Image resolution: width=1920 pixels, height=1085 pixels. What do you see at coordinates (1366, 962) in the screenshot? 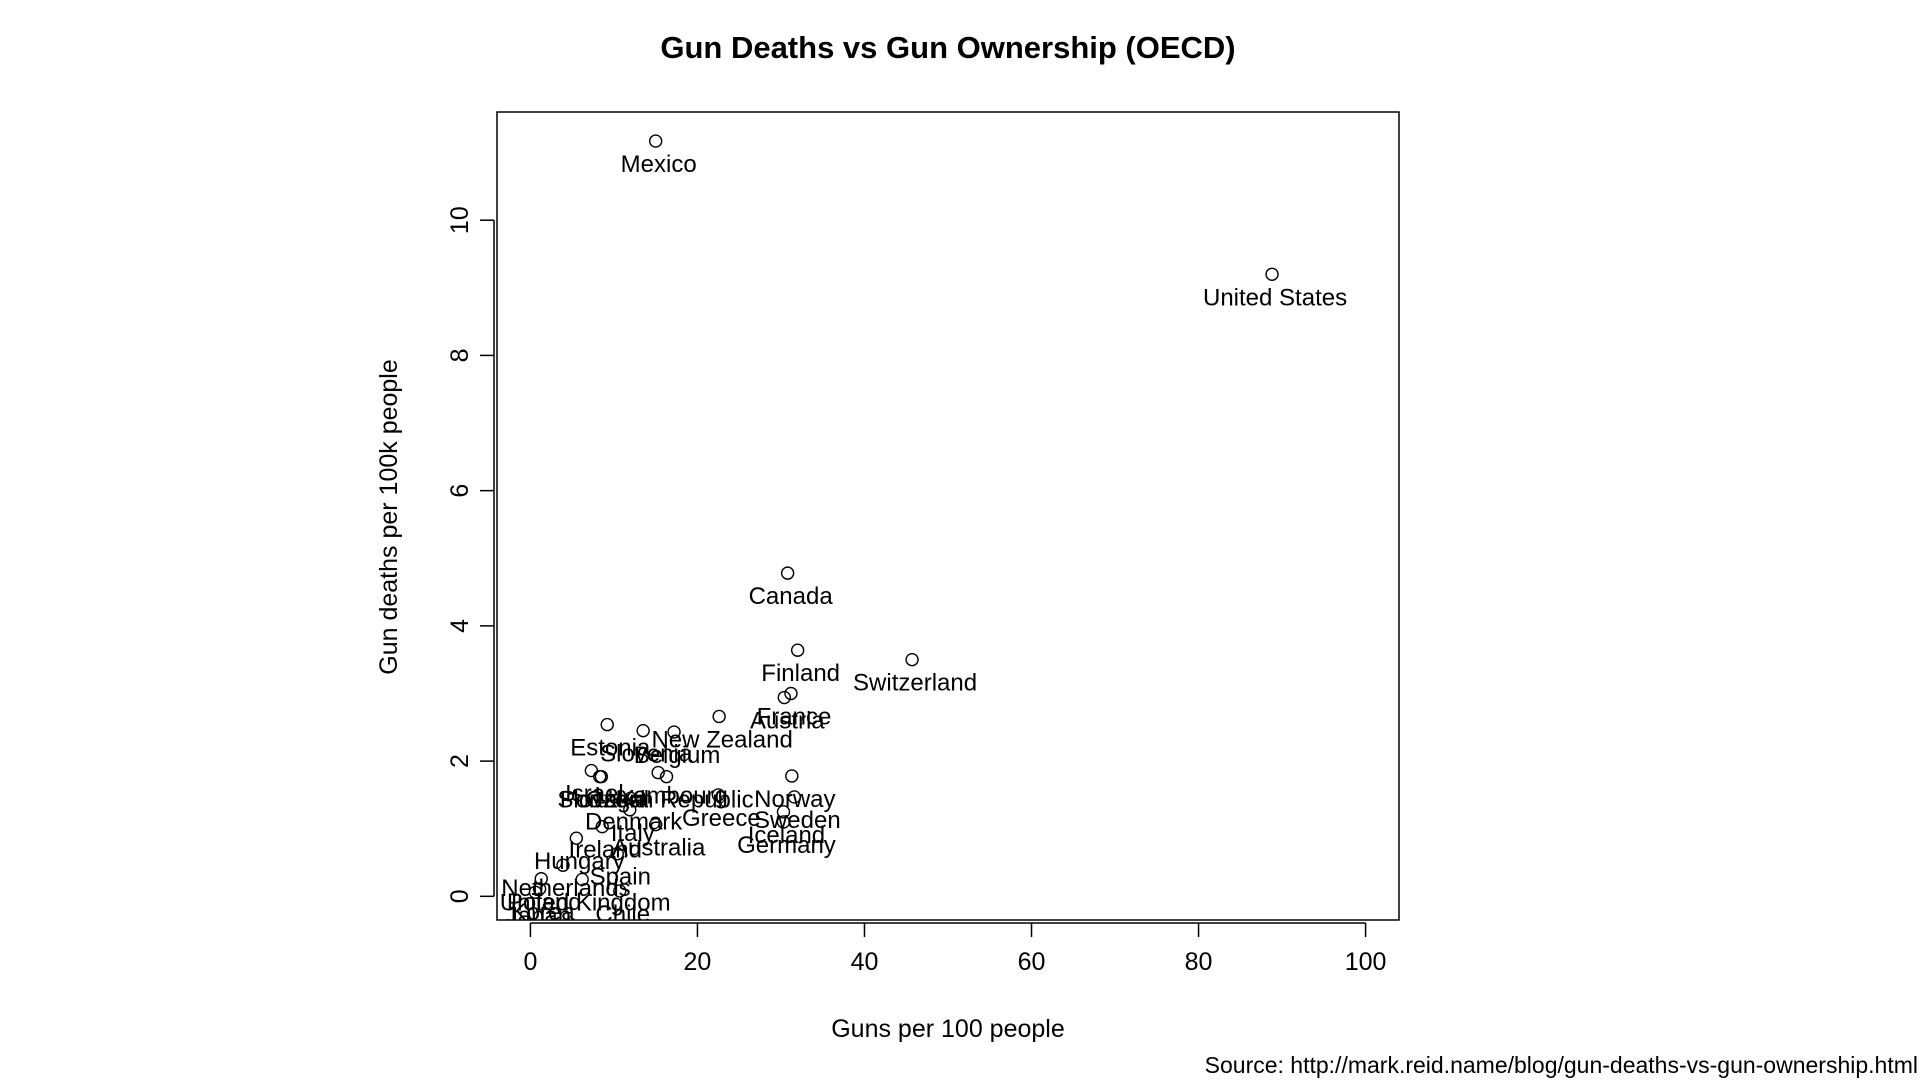
I see `x-tick-label: 100` at bounding box center [1366, 962].